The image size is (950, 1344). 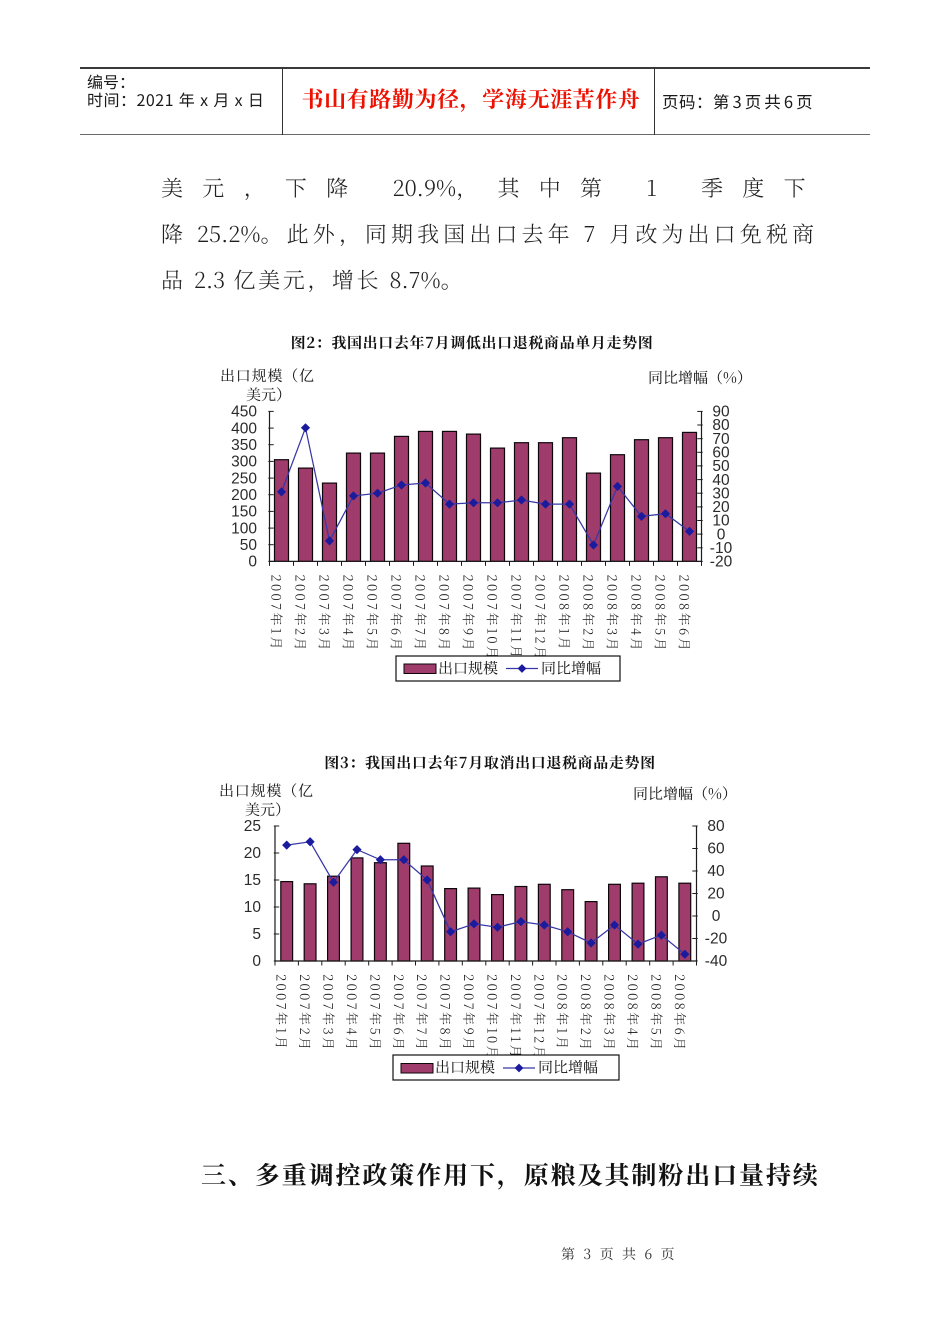 What do you see at coordinates (244, 445) in the screenshot?
I see `svg-text: 350` at bounding box center [244, 445].